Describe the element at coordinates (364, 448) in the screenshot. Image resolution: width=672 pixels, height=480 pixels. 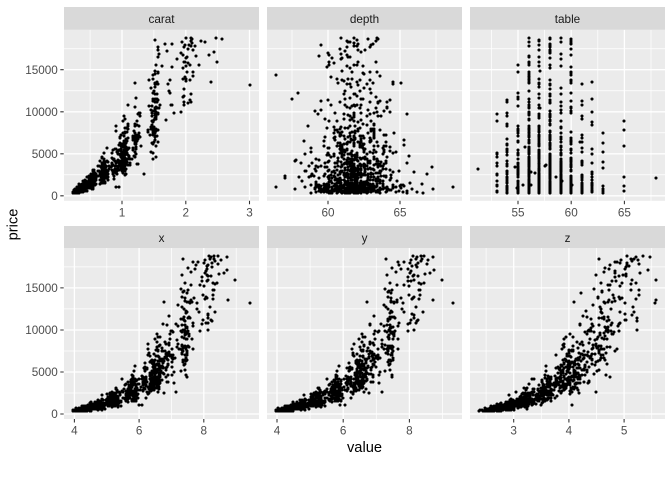
I see `svg-text: value` at that location.